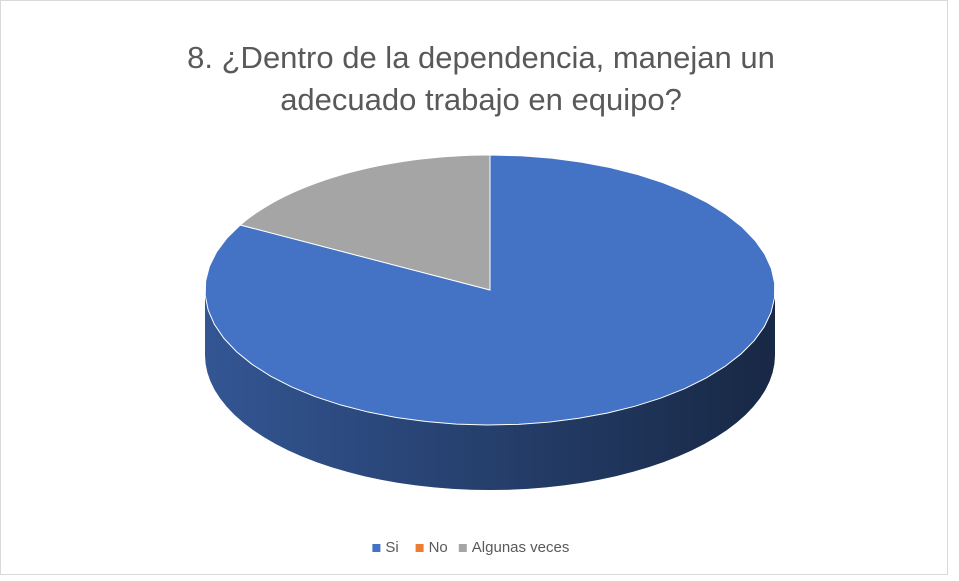  What do you see at coordinates (391, 547) in the screenshot?
I see `legend-label: Si` at bounding box center [391, 547].